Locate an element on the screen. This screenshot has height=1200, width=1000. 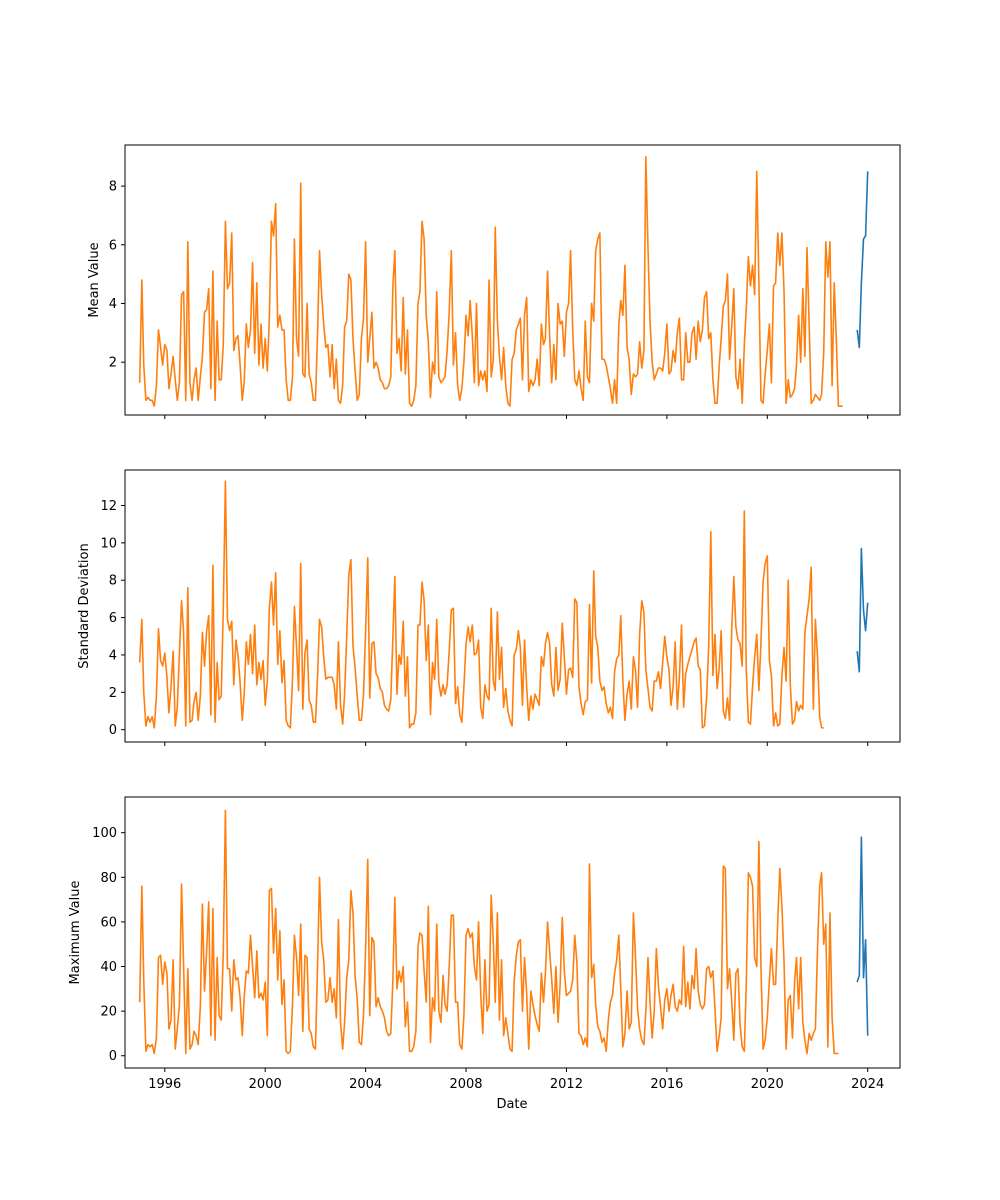
y-tick-label: 60 is located at coordinates (108, 922).